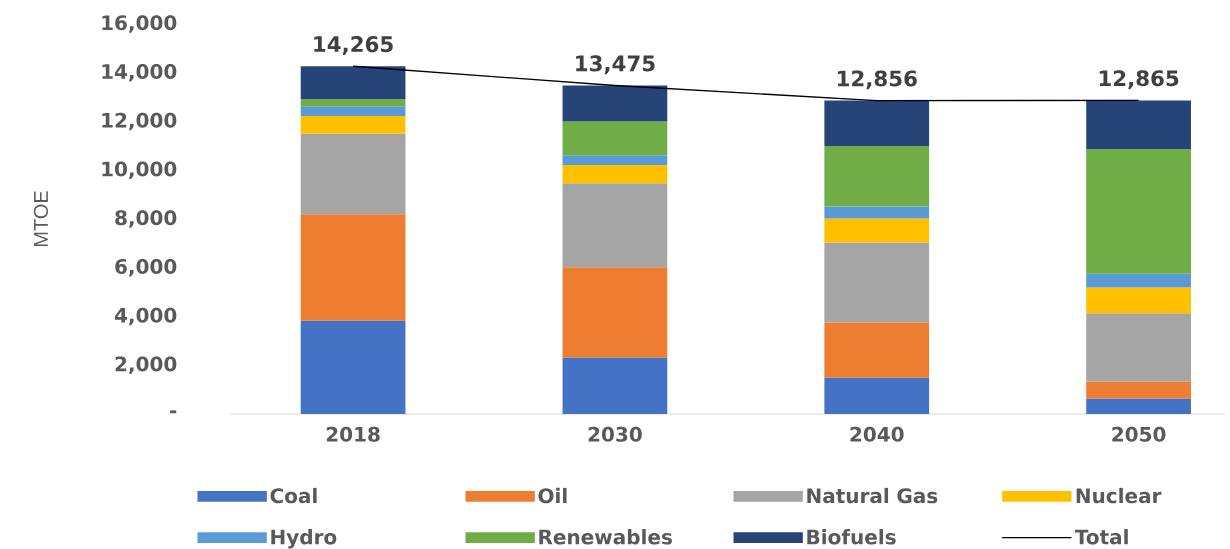  I want to click on legend-label: Natural Gas, so click(872, 495).